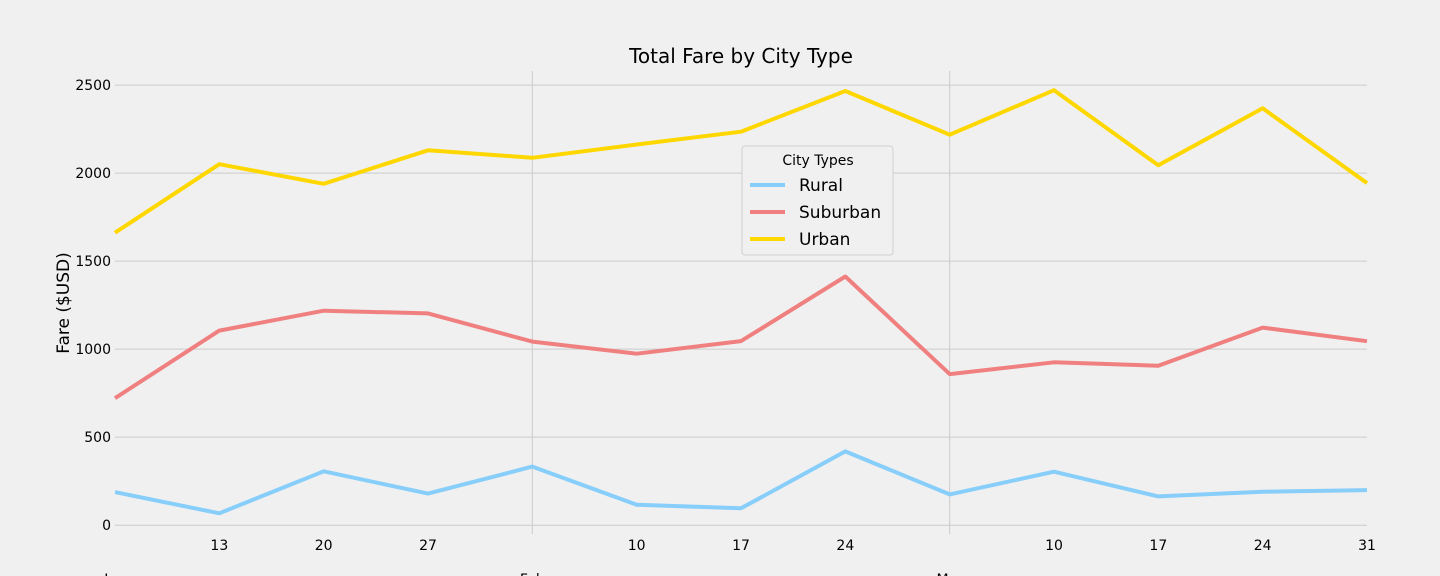 The width and height of the screenshot is (1440, 576). Describe the element at coordinates (93, 306) in the screenshot. I see `y-axis-ticks: 0 500 1000 1500 2000 2500` at that location.